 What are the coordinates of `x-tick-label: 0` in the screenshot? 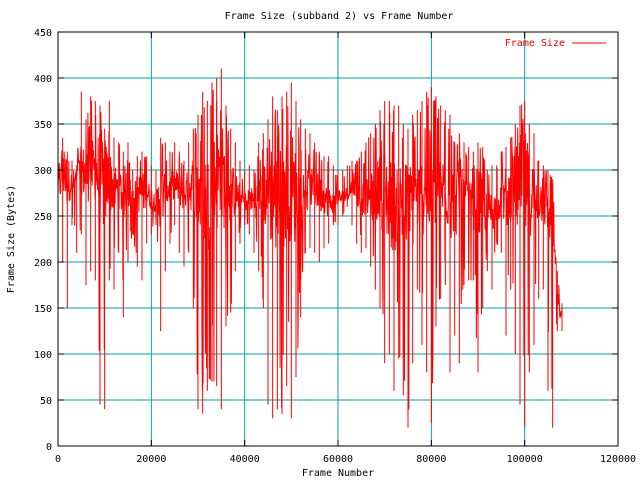 It's located at (58, 459).